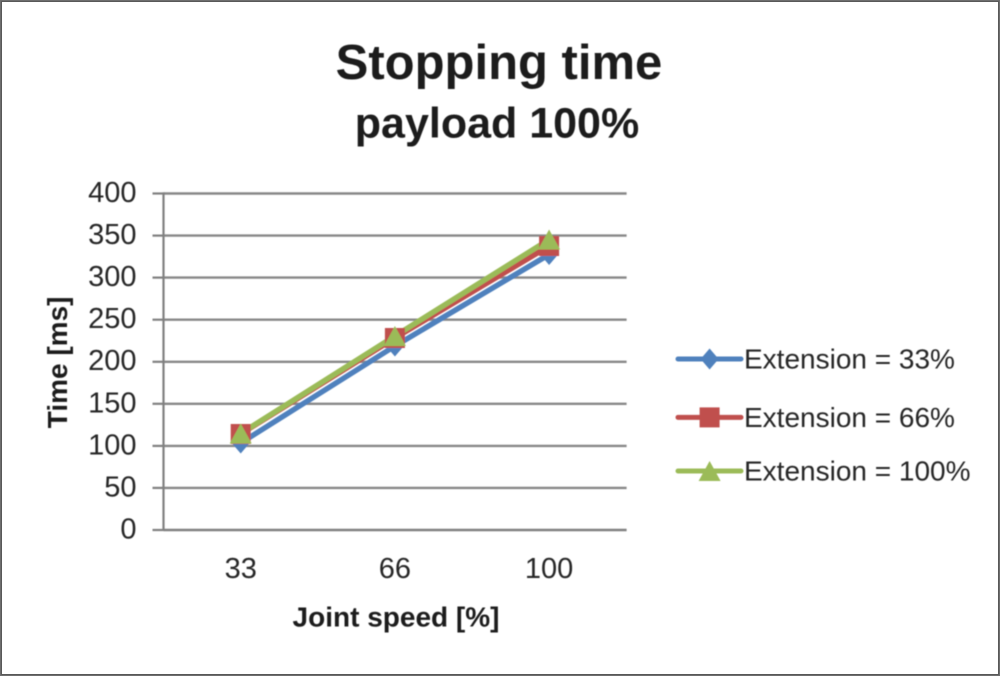  What do you see at coordinates (112, 277) in the screenshot?
I see `svg-text: 300` at bounding box center [112, 277].